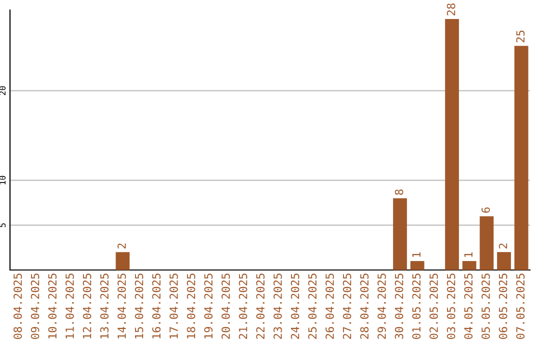  I want to click on x-tick-label: 01.05.2025, so click(416, 306).